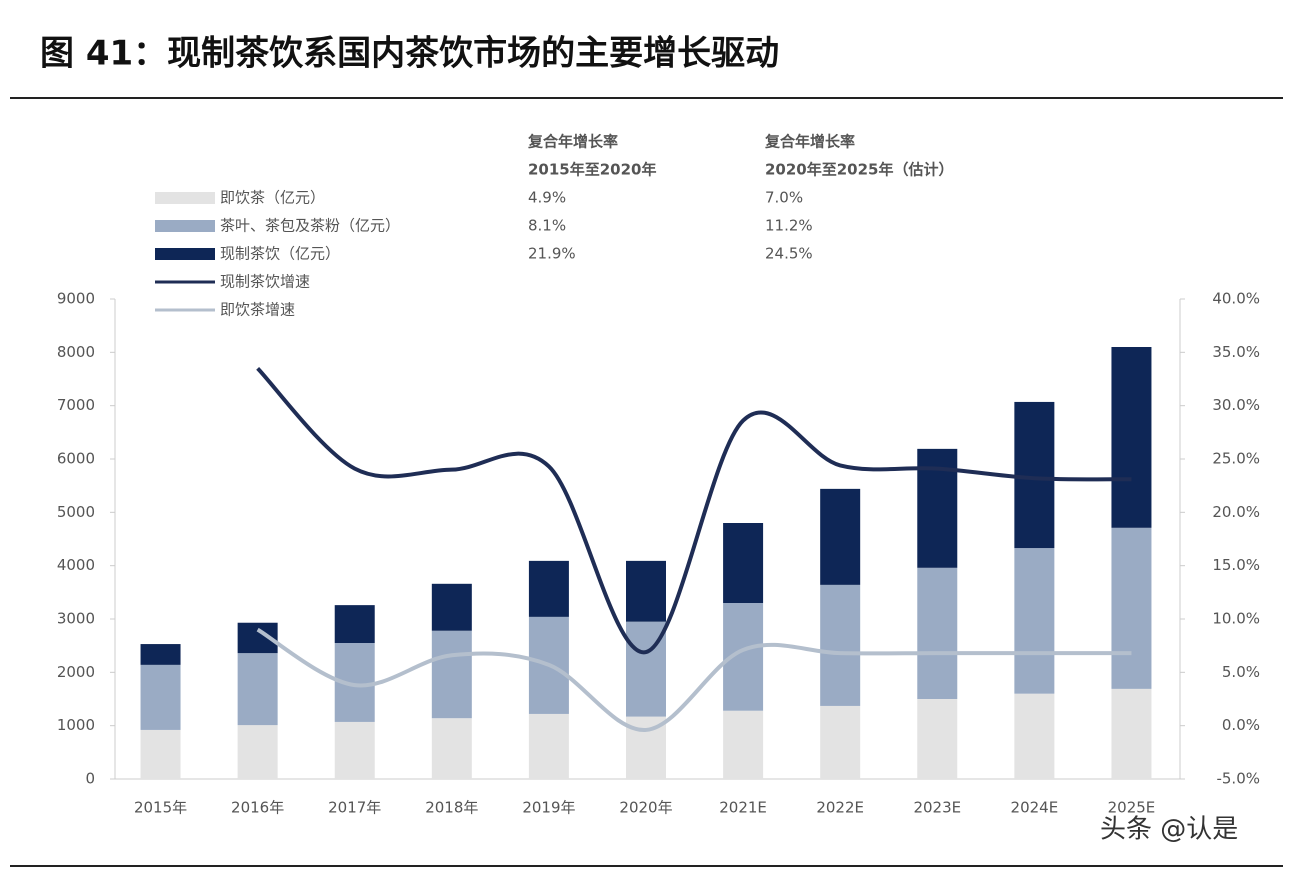  Describe the element at coordinates (789, 254) in the screenshot. I see `cagr-value: 24.5%` at that location.